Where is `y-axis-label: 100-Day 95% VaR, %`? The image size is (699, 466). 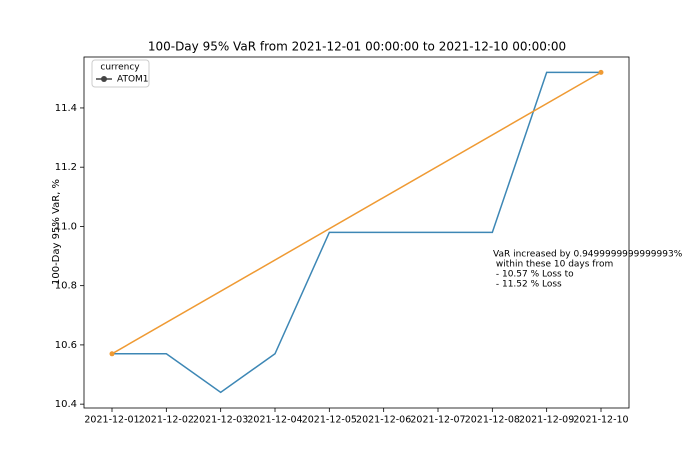 y-axis-label: 100-Day 95% VaR, % is located at coordinates (56, 232).